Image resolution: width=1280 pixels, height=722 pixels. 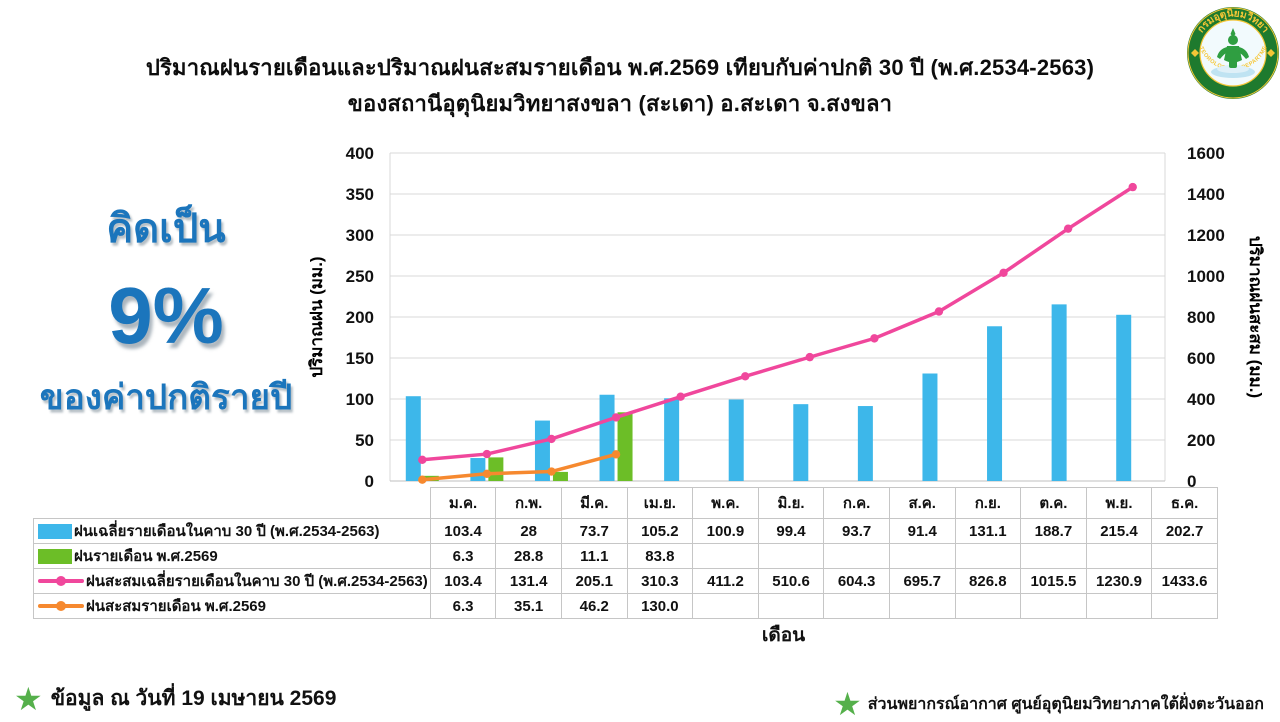 What do you see at coordinates (1184, 581) in the screenshot?
I see `value-cell: 1433.6` at bounding box center [1184, 581].